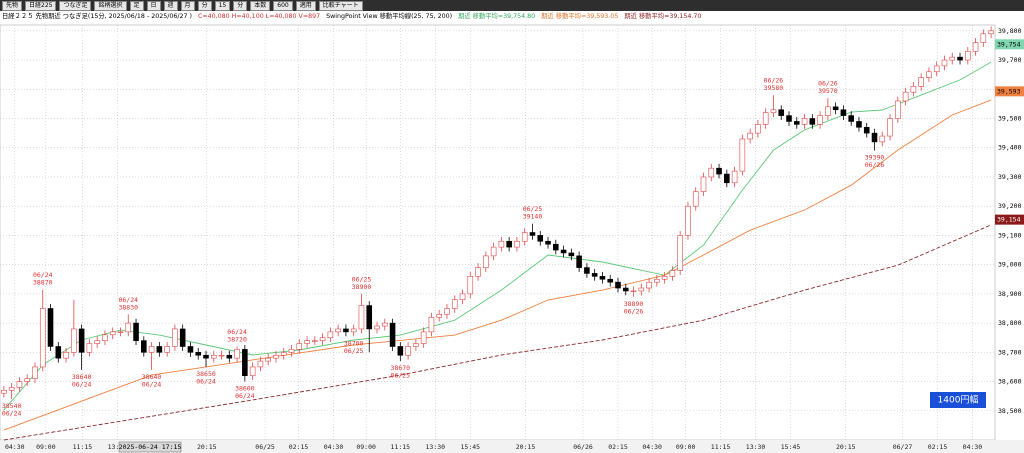  I want to click on toolbar-control: 先物, so click(12, 5).